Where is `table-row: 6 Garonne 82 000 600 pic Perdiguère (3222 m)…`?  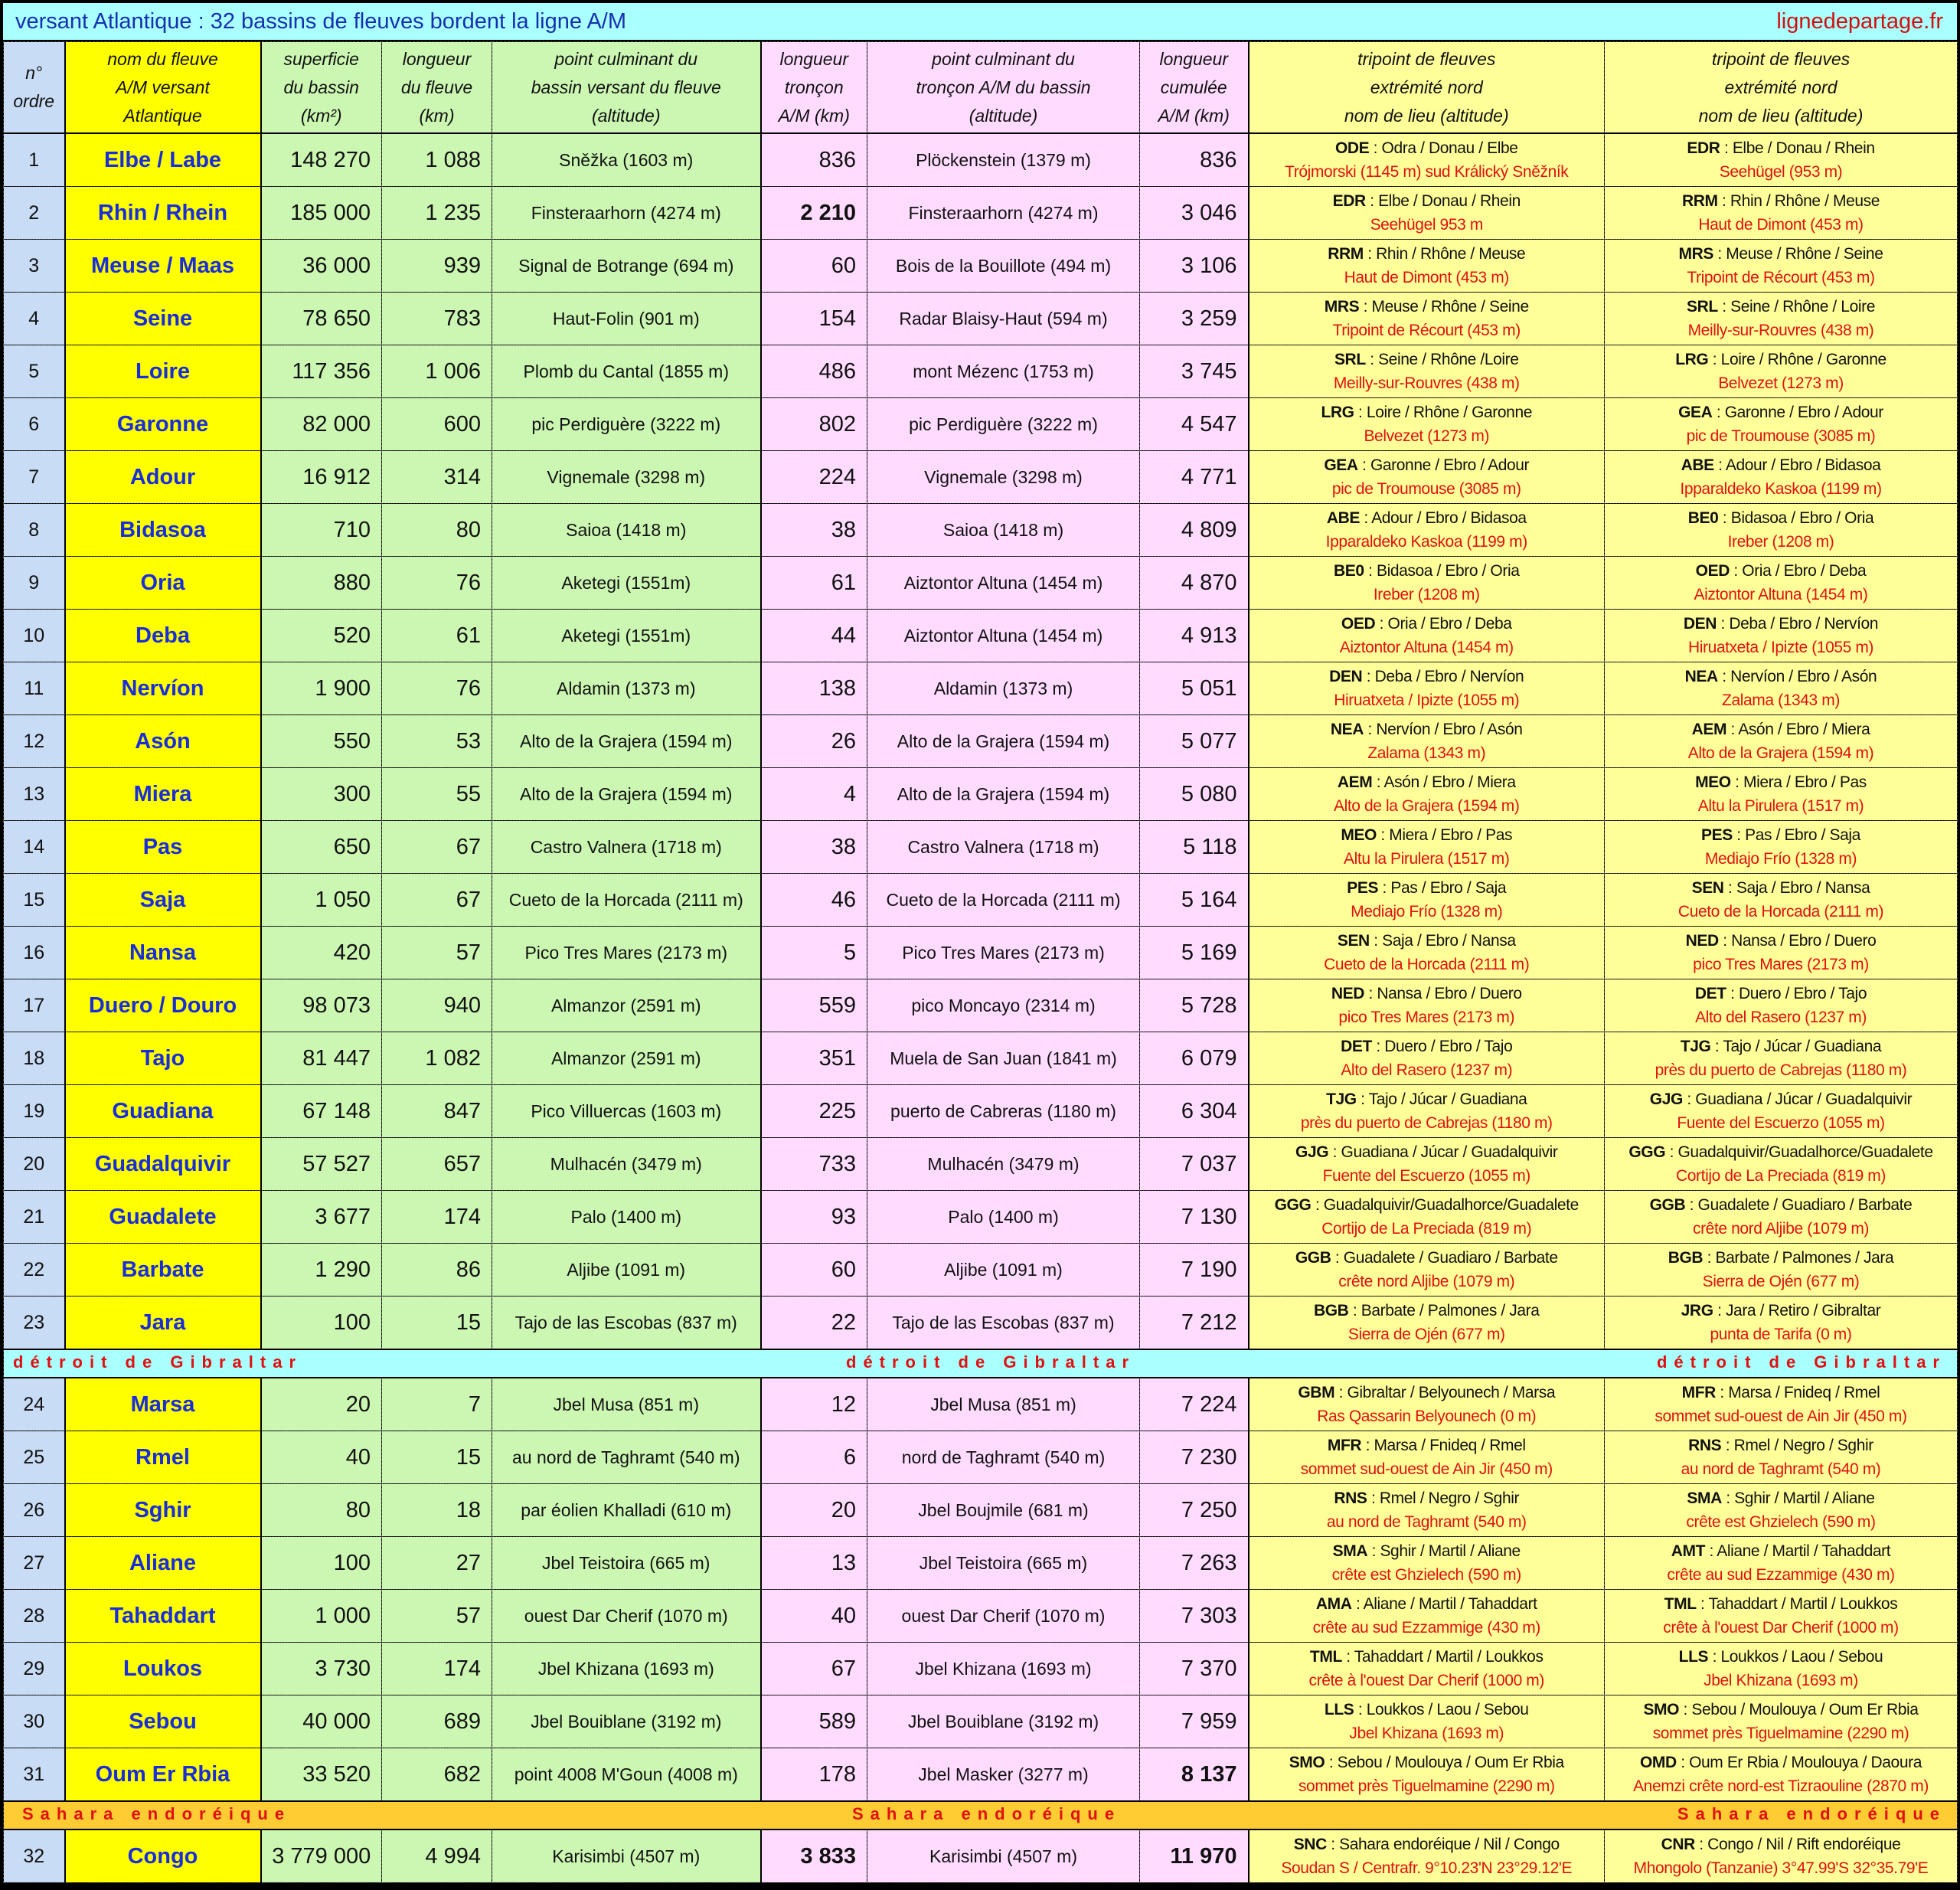 table-row: 6 Garonne 82 000 600 pic Perdiguère (3222 m)… is located at coordinates (980, 424).